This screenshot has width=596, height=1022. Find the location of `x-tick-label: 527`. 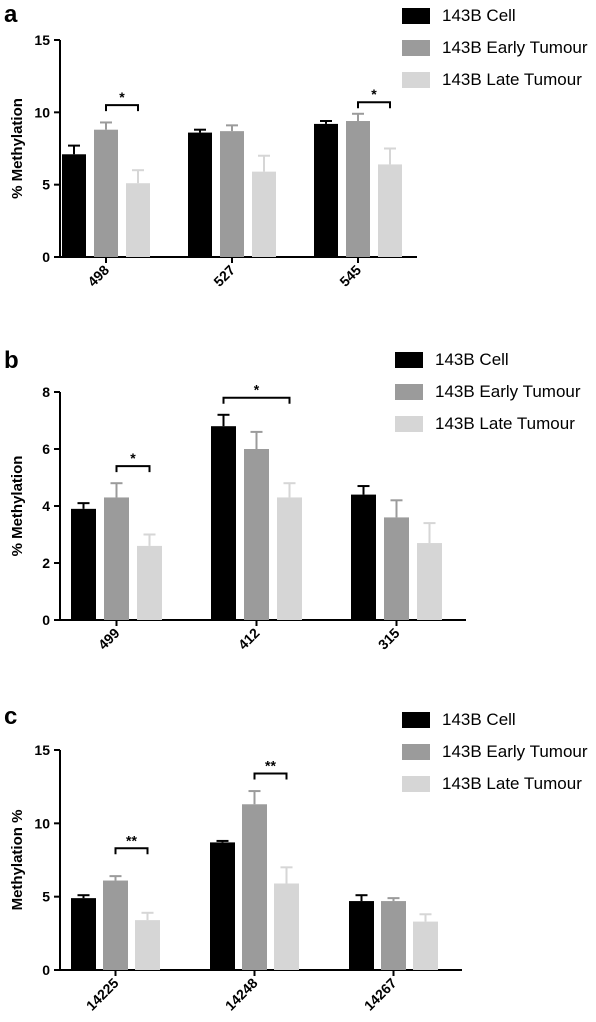

x-tick-label: 527 is located at coordinates (224, 276).